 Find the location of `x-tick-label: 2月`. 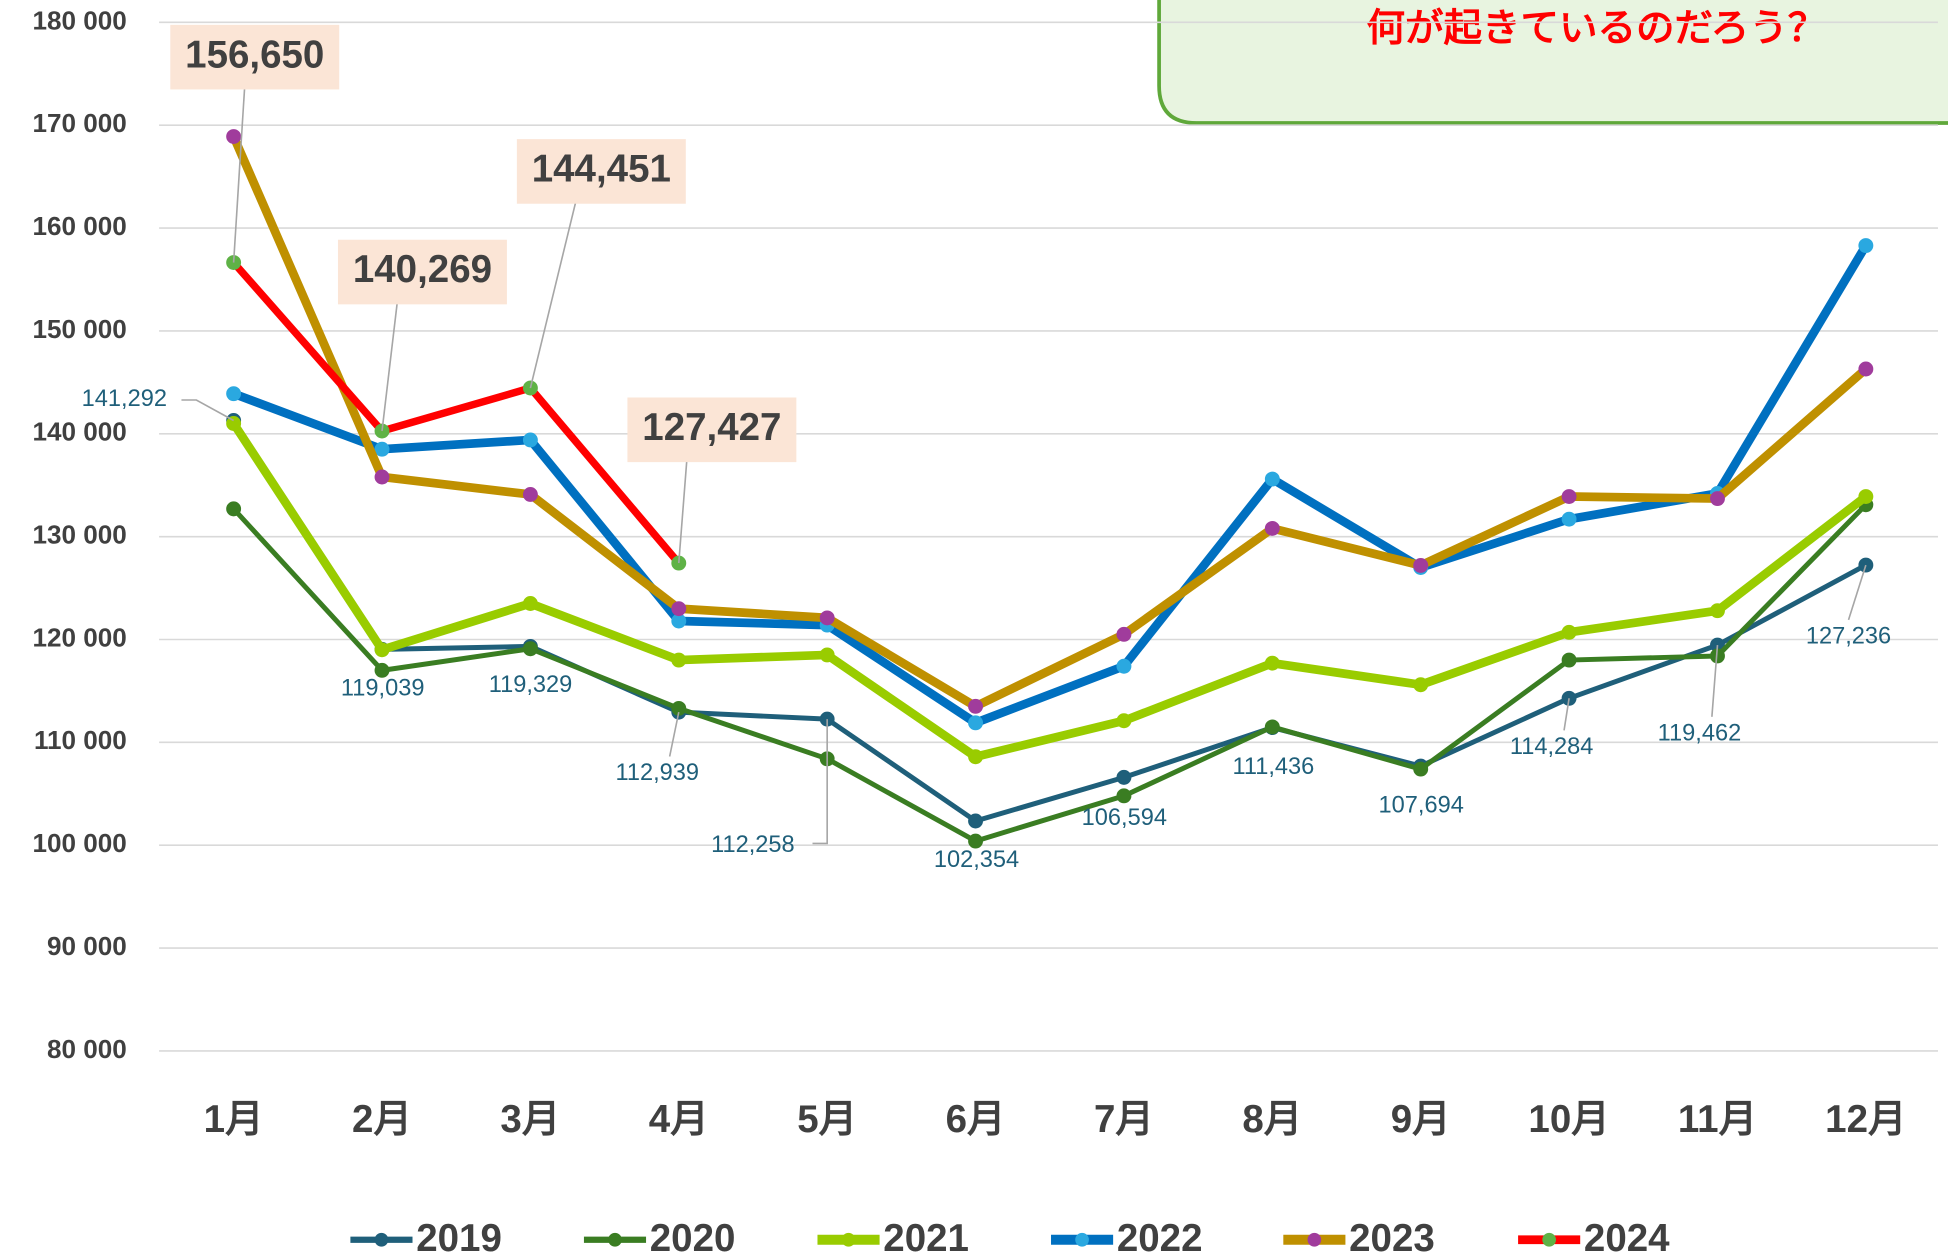

x-tick-label: 2月 is located at coordinates (382, 1119).